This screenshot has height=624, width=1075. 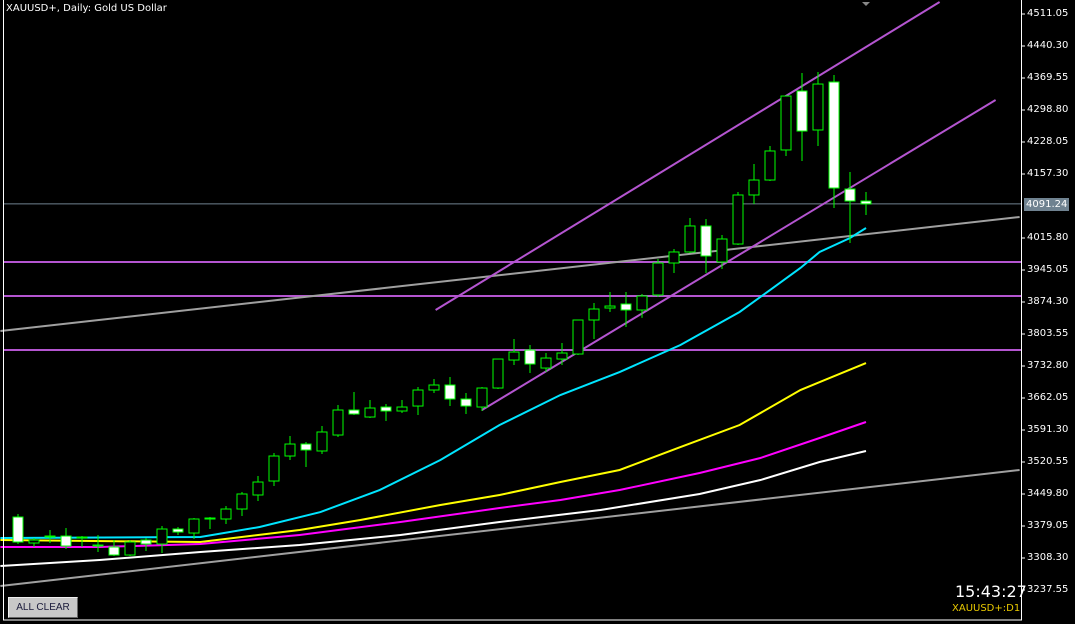 I want to click on y-tick-label: 3874.30, so click(x=1048, y=301).